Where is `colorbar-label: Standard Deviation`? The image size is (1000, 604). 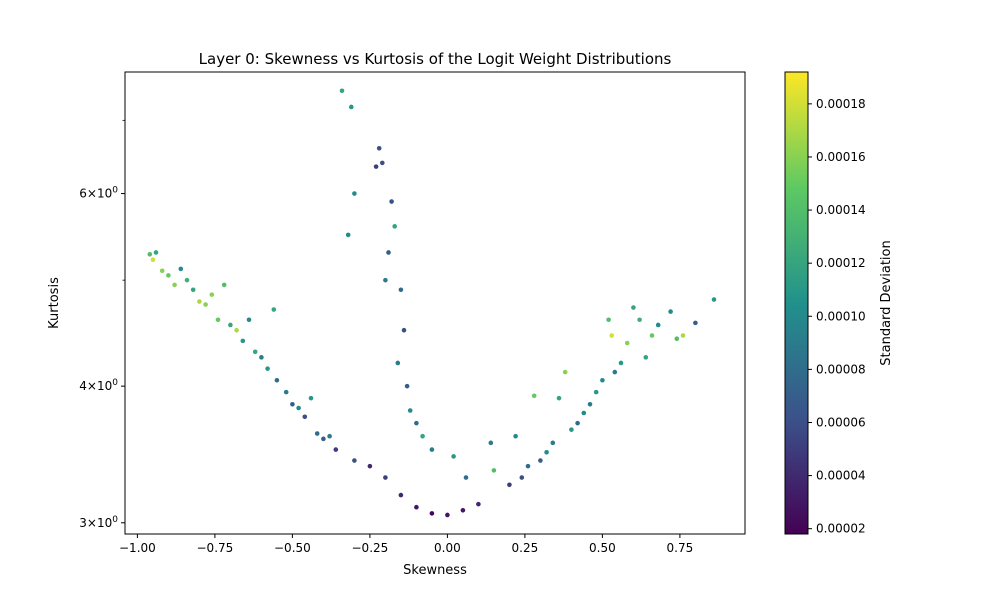
colorbar-label: Standard Deviation is located at coordinates (886, 302).